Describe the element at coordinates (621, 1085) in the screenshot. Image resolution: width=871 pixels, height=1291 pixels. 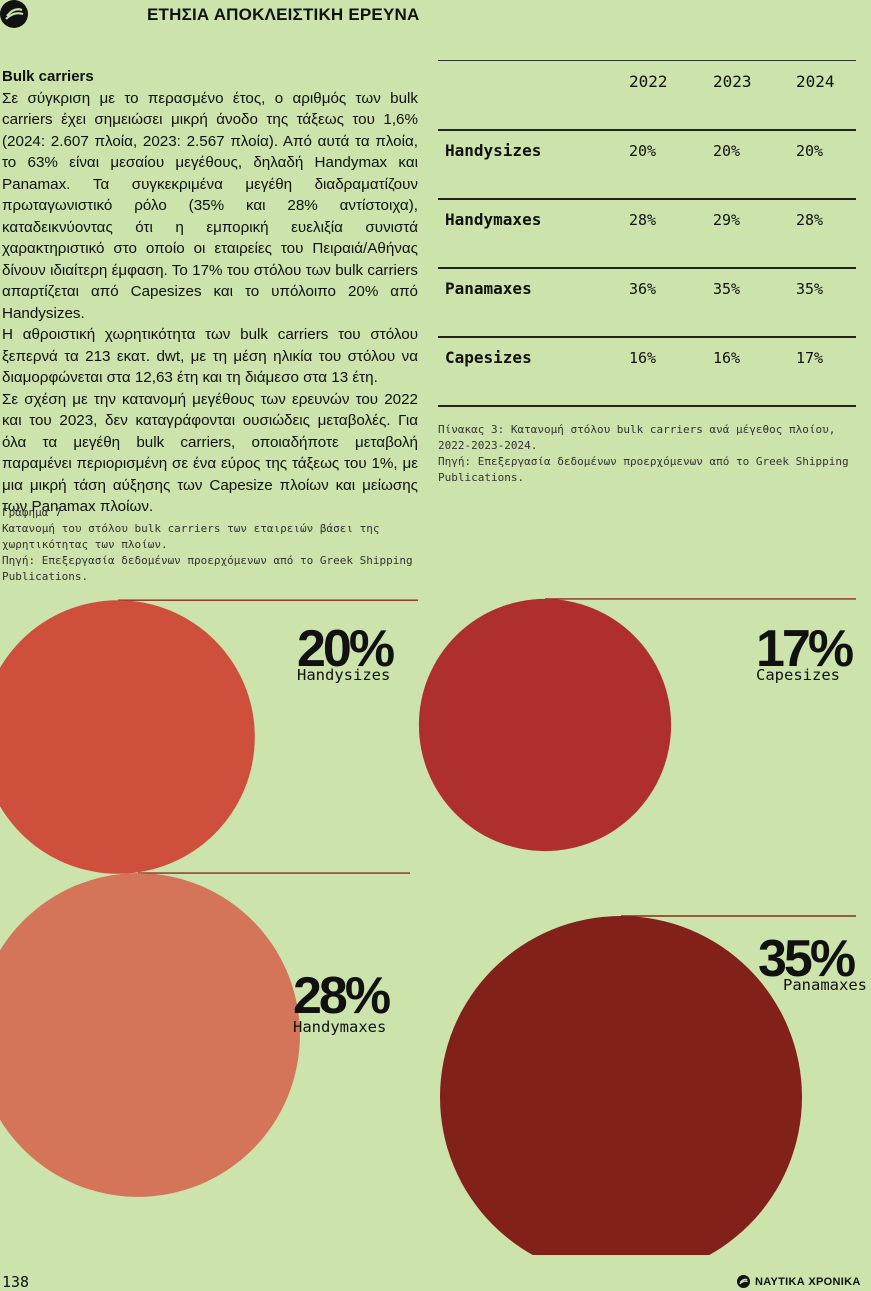
I see `bubble-panamaxes` at that location.